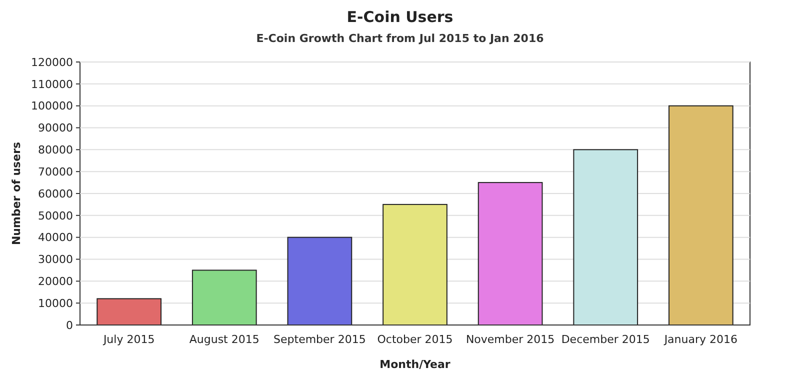 The image size is (800, 380). What do you see at coordinates (52, 84) in the screenshot?
I see `y-tick-label: 110000` at bounding box center [52, 84].